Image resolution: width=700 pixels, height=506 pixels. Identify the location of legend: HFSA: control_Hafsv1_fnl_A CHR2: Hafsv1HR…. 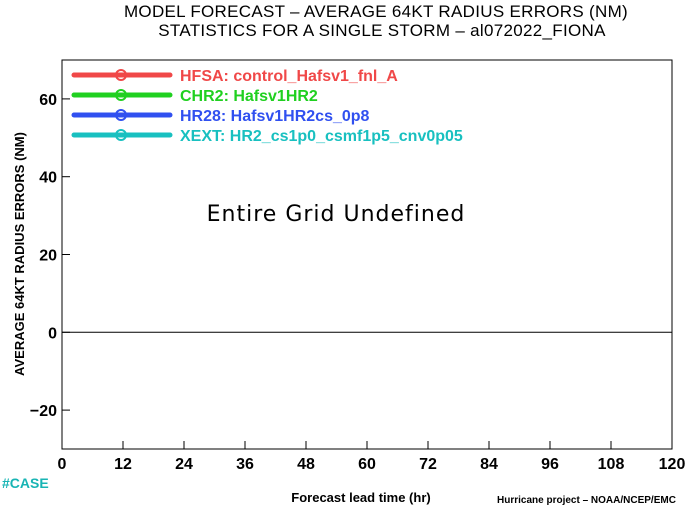
(267, 106).